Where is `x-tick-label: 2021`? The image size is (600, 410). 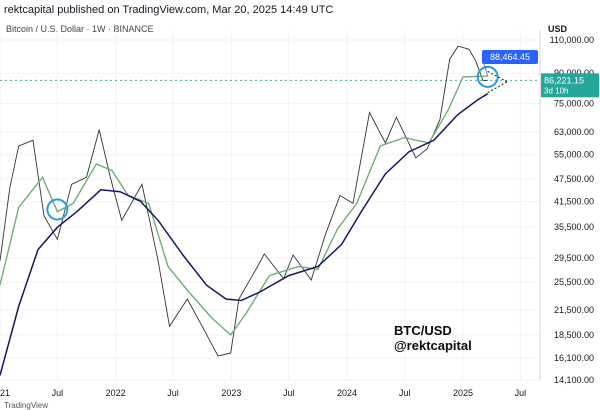 x-tick-label: 2021 is located at coordinates (5, 393).